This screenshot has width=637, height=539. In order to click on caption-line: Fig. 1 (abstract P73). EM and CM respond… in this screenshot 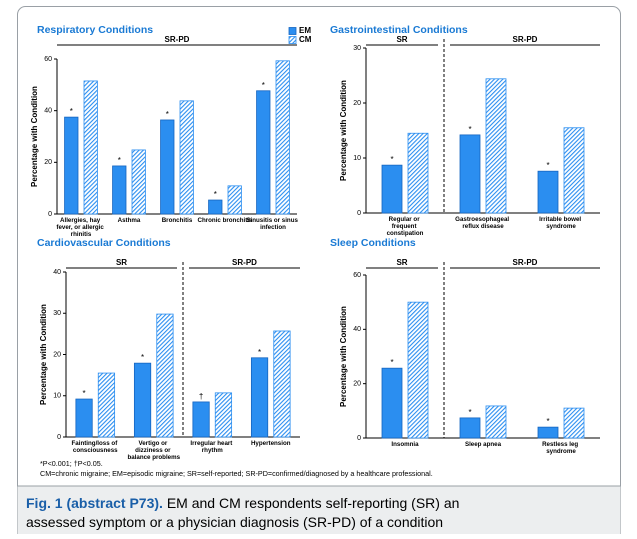, I will do `click(242, 503)`.